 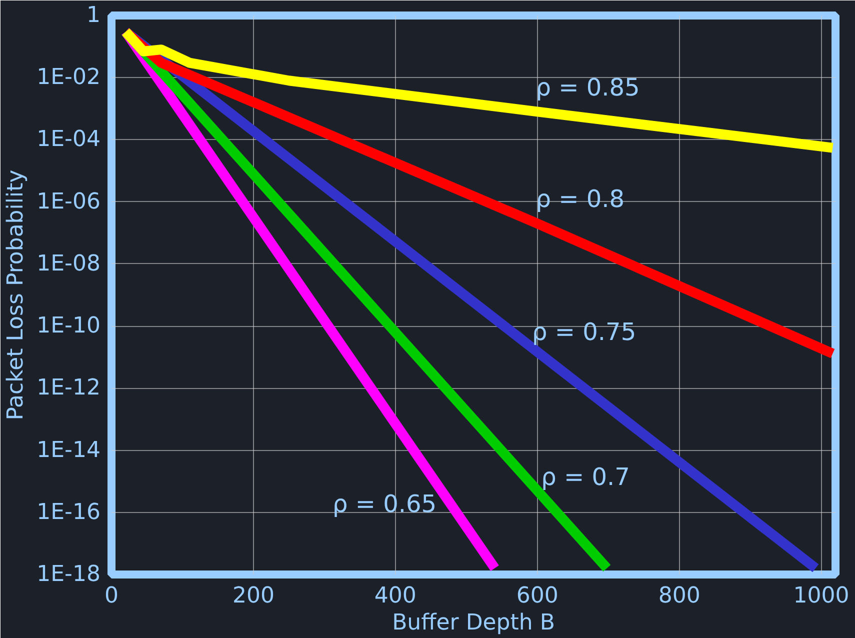 I want to click on x-tick-label: 600, so click(x=537, y=596).